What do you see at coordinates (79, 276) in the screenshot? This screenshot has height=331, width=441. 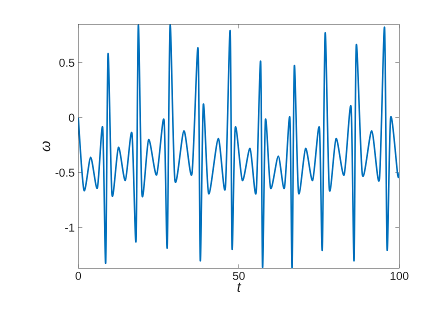 I see `x-tick-label: 0` at bounding box center [79, 276].